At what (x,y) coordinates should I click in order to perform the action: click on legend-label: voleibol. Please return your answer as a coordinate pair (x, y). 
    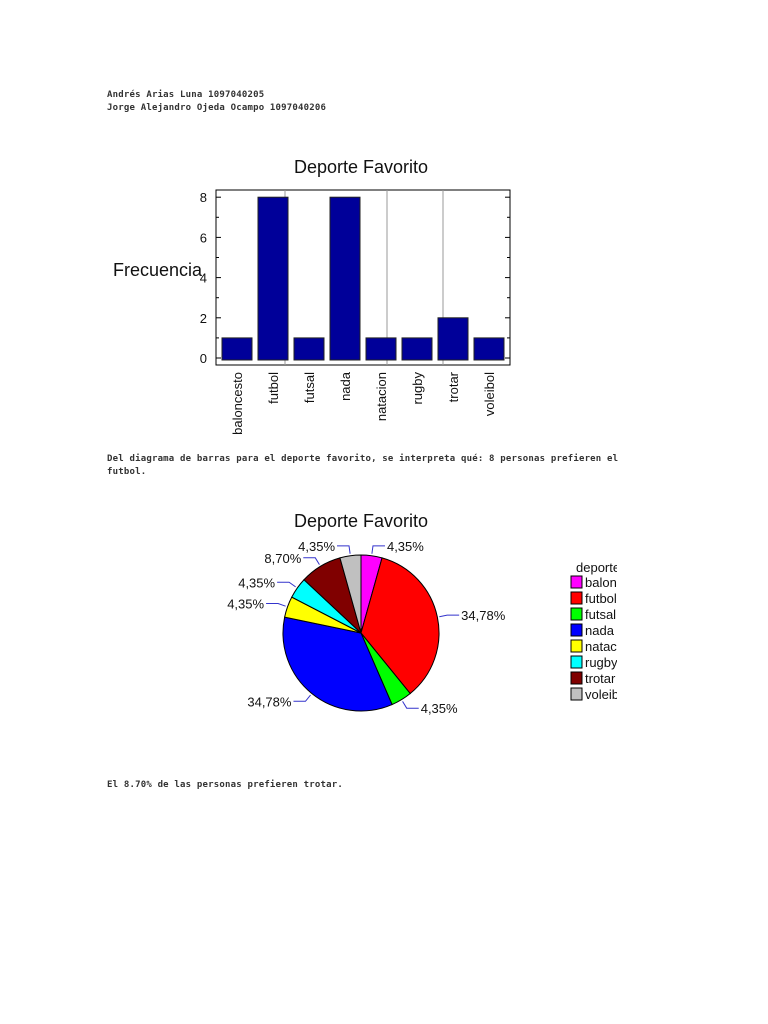
    Looking at the image, I should click on (607, 694).